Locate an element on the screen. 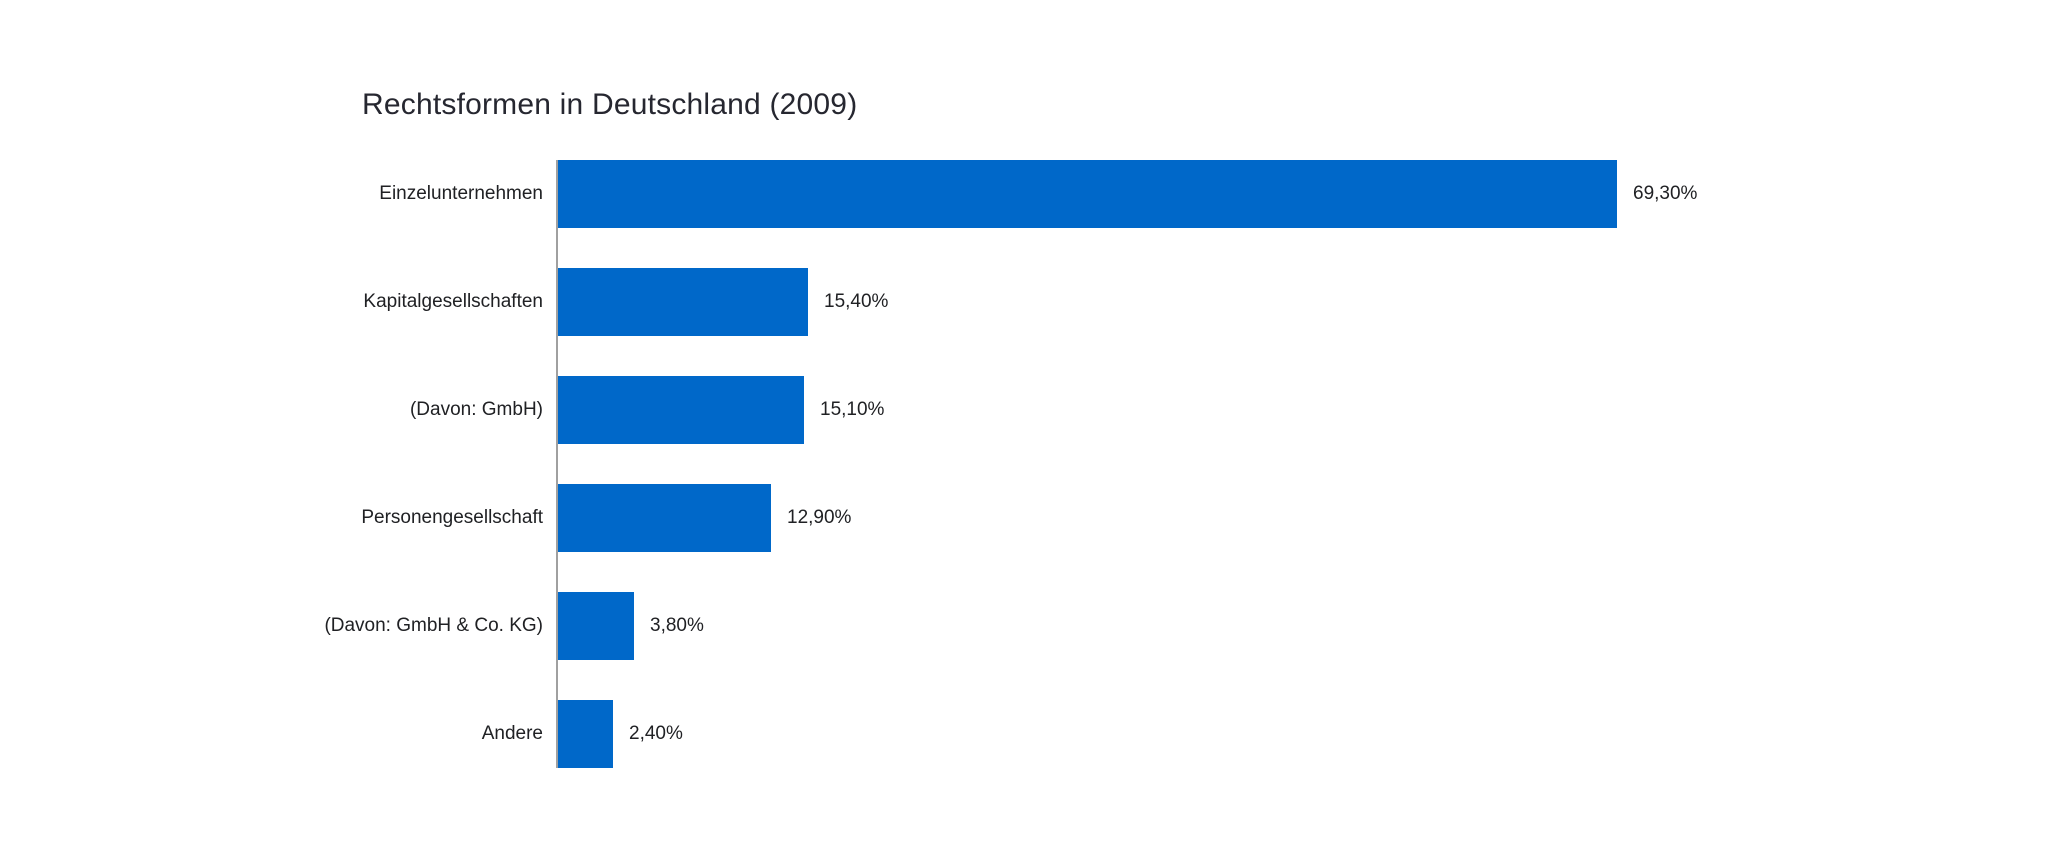 Image resolution: width=2048 pixels, height=856 pixels. value-label: 3,80% is located at coordinates (677, 625).